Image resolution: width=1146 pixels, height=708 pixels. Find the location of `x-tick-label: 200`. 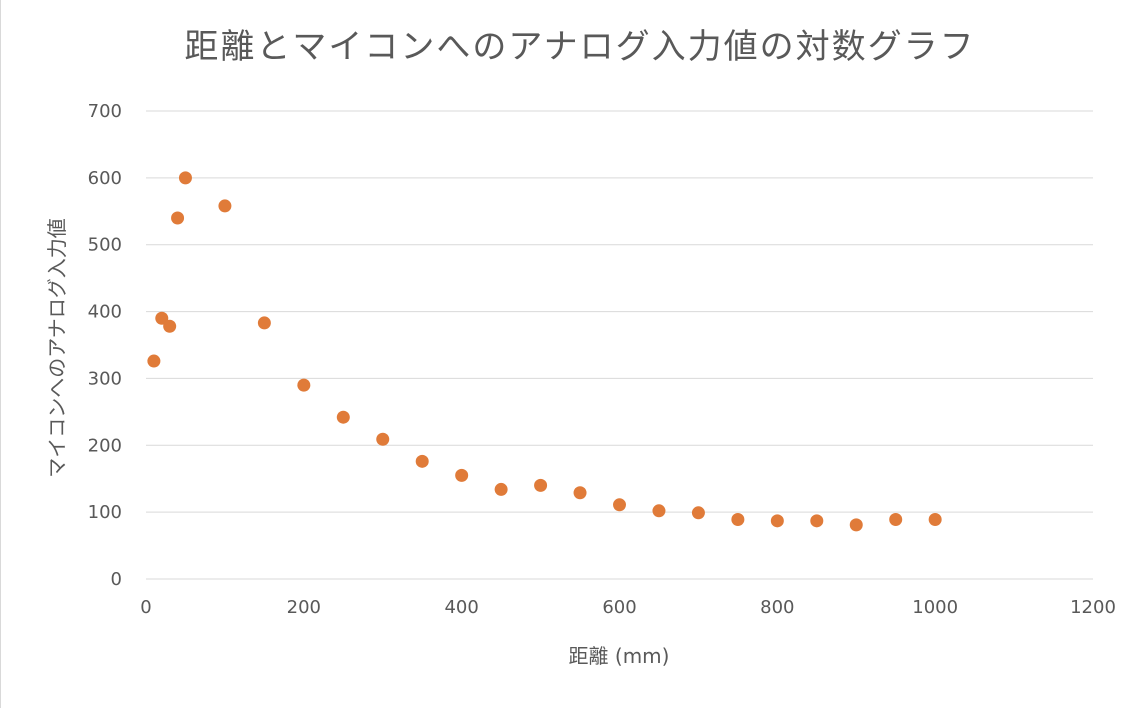

x-tick-label: 200 is located at coordinates (304, 607).